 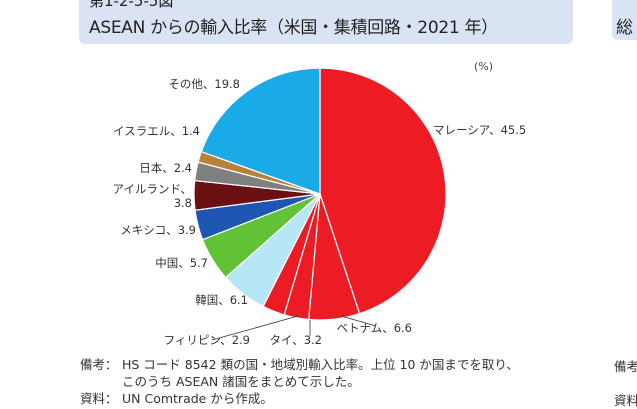 I want to click on slice-label-10: イスラエル、1.4, so click(x=156, y=131).